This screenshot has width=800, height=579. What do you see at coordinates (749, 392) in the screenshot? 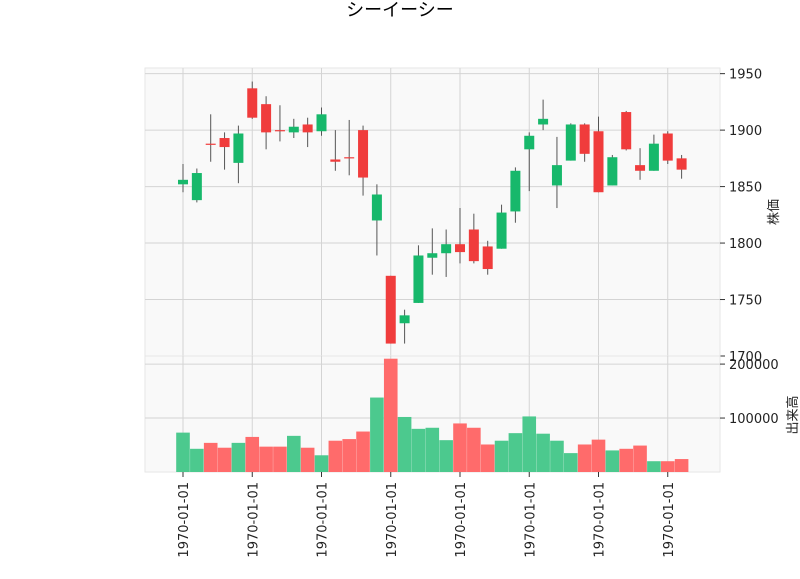
I see `volume-y-ticks: 100000 200000` at bounding box center [749, 392].